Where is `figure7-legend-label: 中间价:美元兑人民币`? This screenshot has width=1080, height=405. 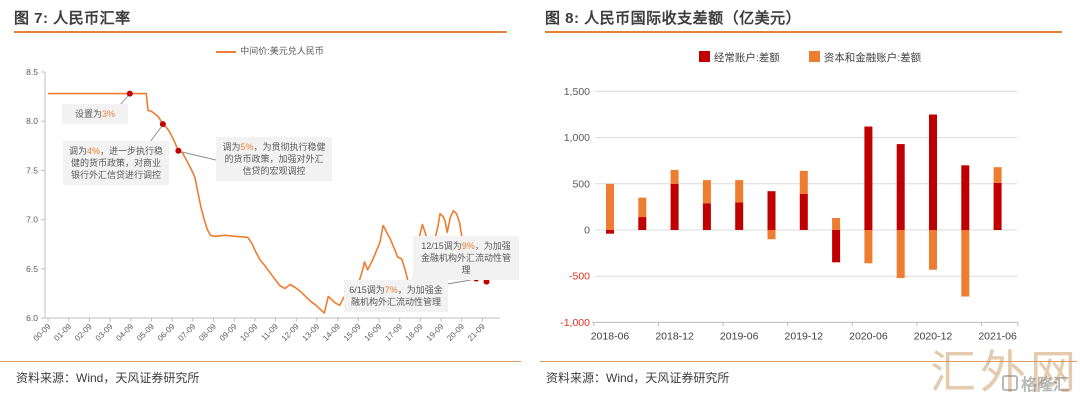
figure7-legend-label: 中间价:美元兑人民币 is located at coordinates (282, 51).